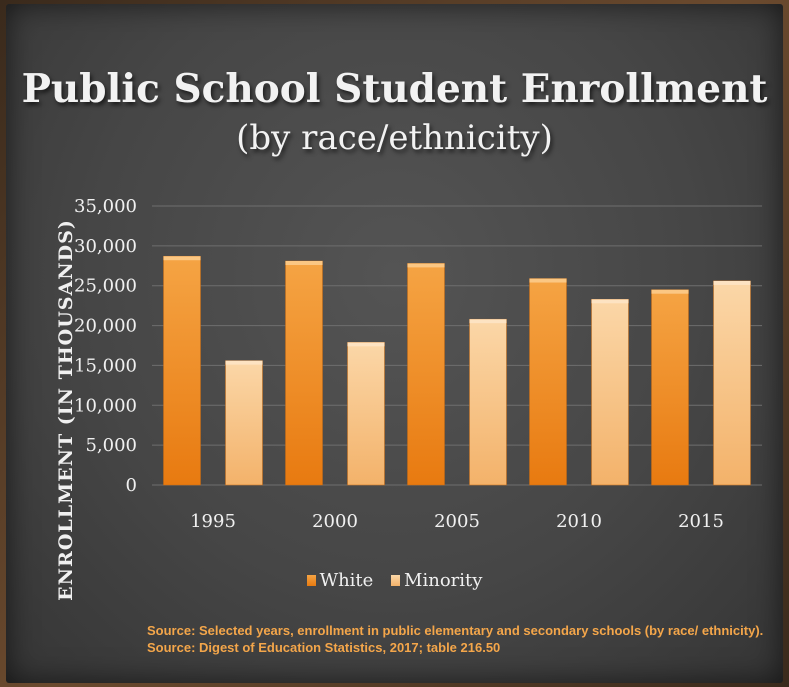 The width and height of the screenshot is (789, 687). Describe the element at coordinates (105, 405) in the screenshot. I see `y-tick-label: 10,000` at that location.